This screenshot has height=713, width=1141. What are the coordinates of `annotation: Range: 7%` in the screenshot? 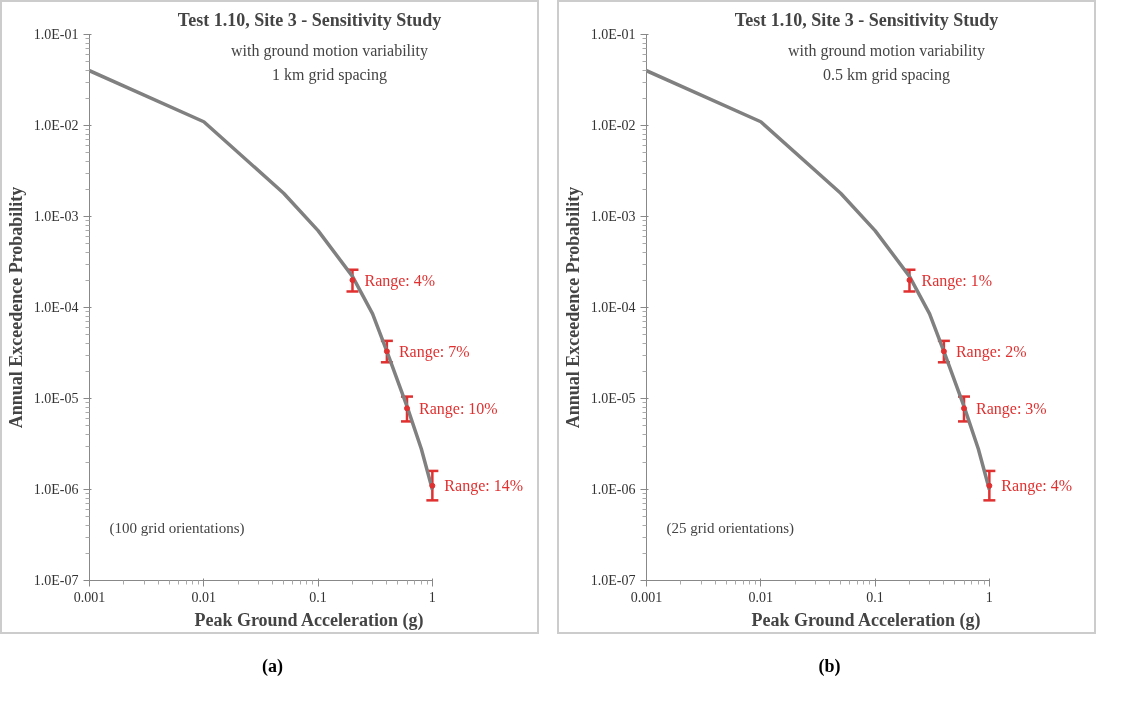 It's located at (434, 351).